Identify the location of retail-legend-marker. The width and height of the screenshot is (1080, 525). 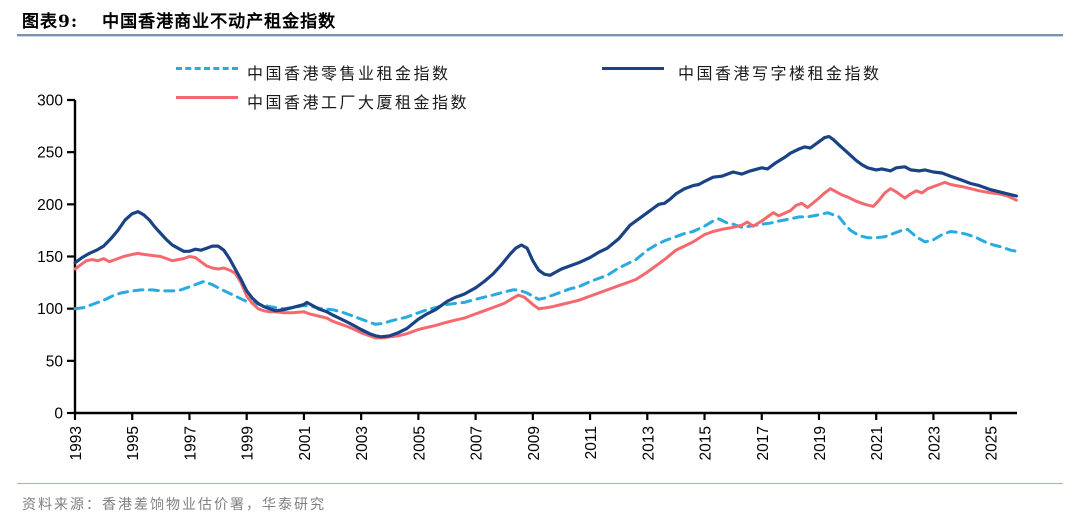
(207, 68).